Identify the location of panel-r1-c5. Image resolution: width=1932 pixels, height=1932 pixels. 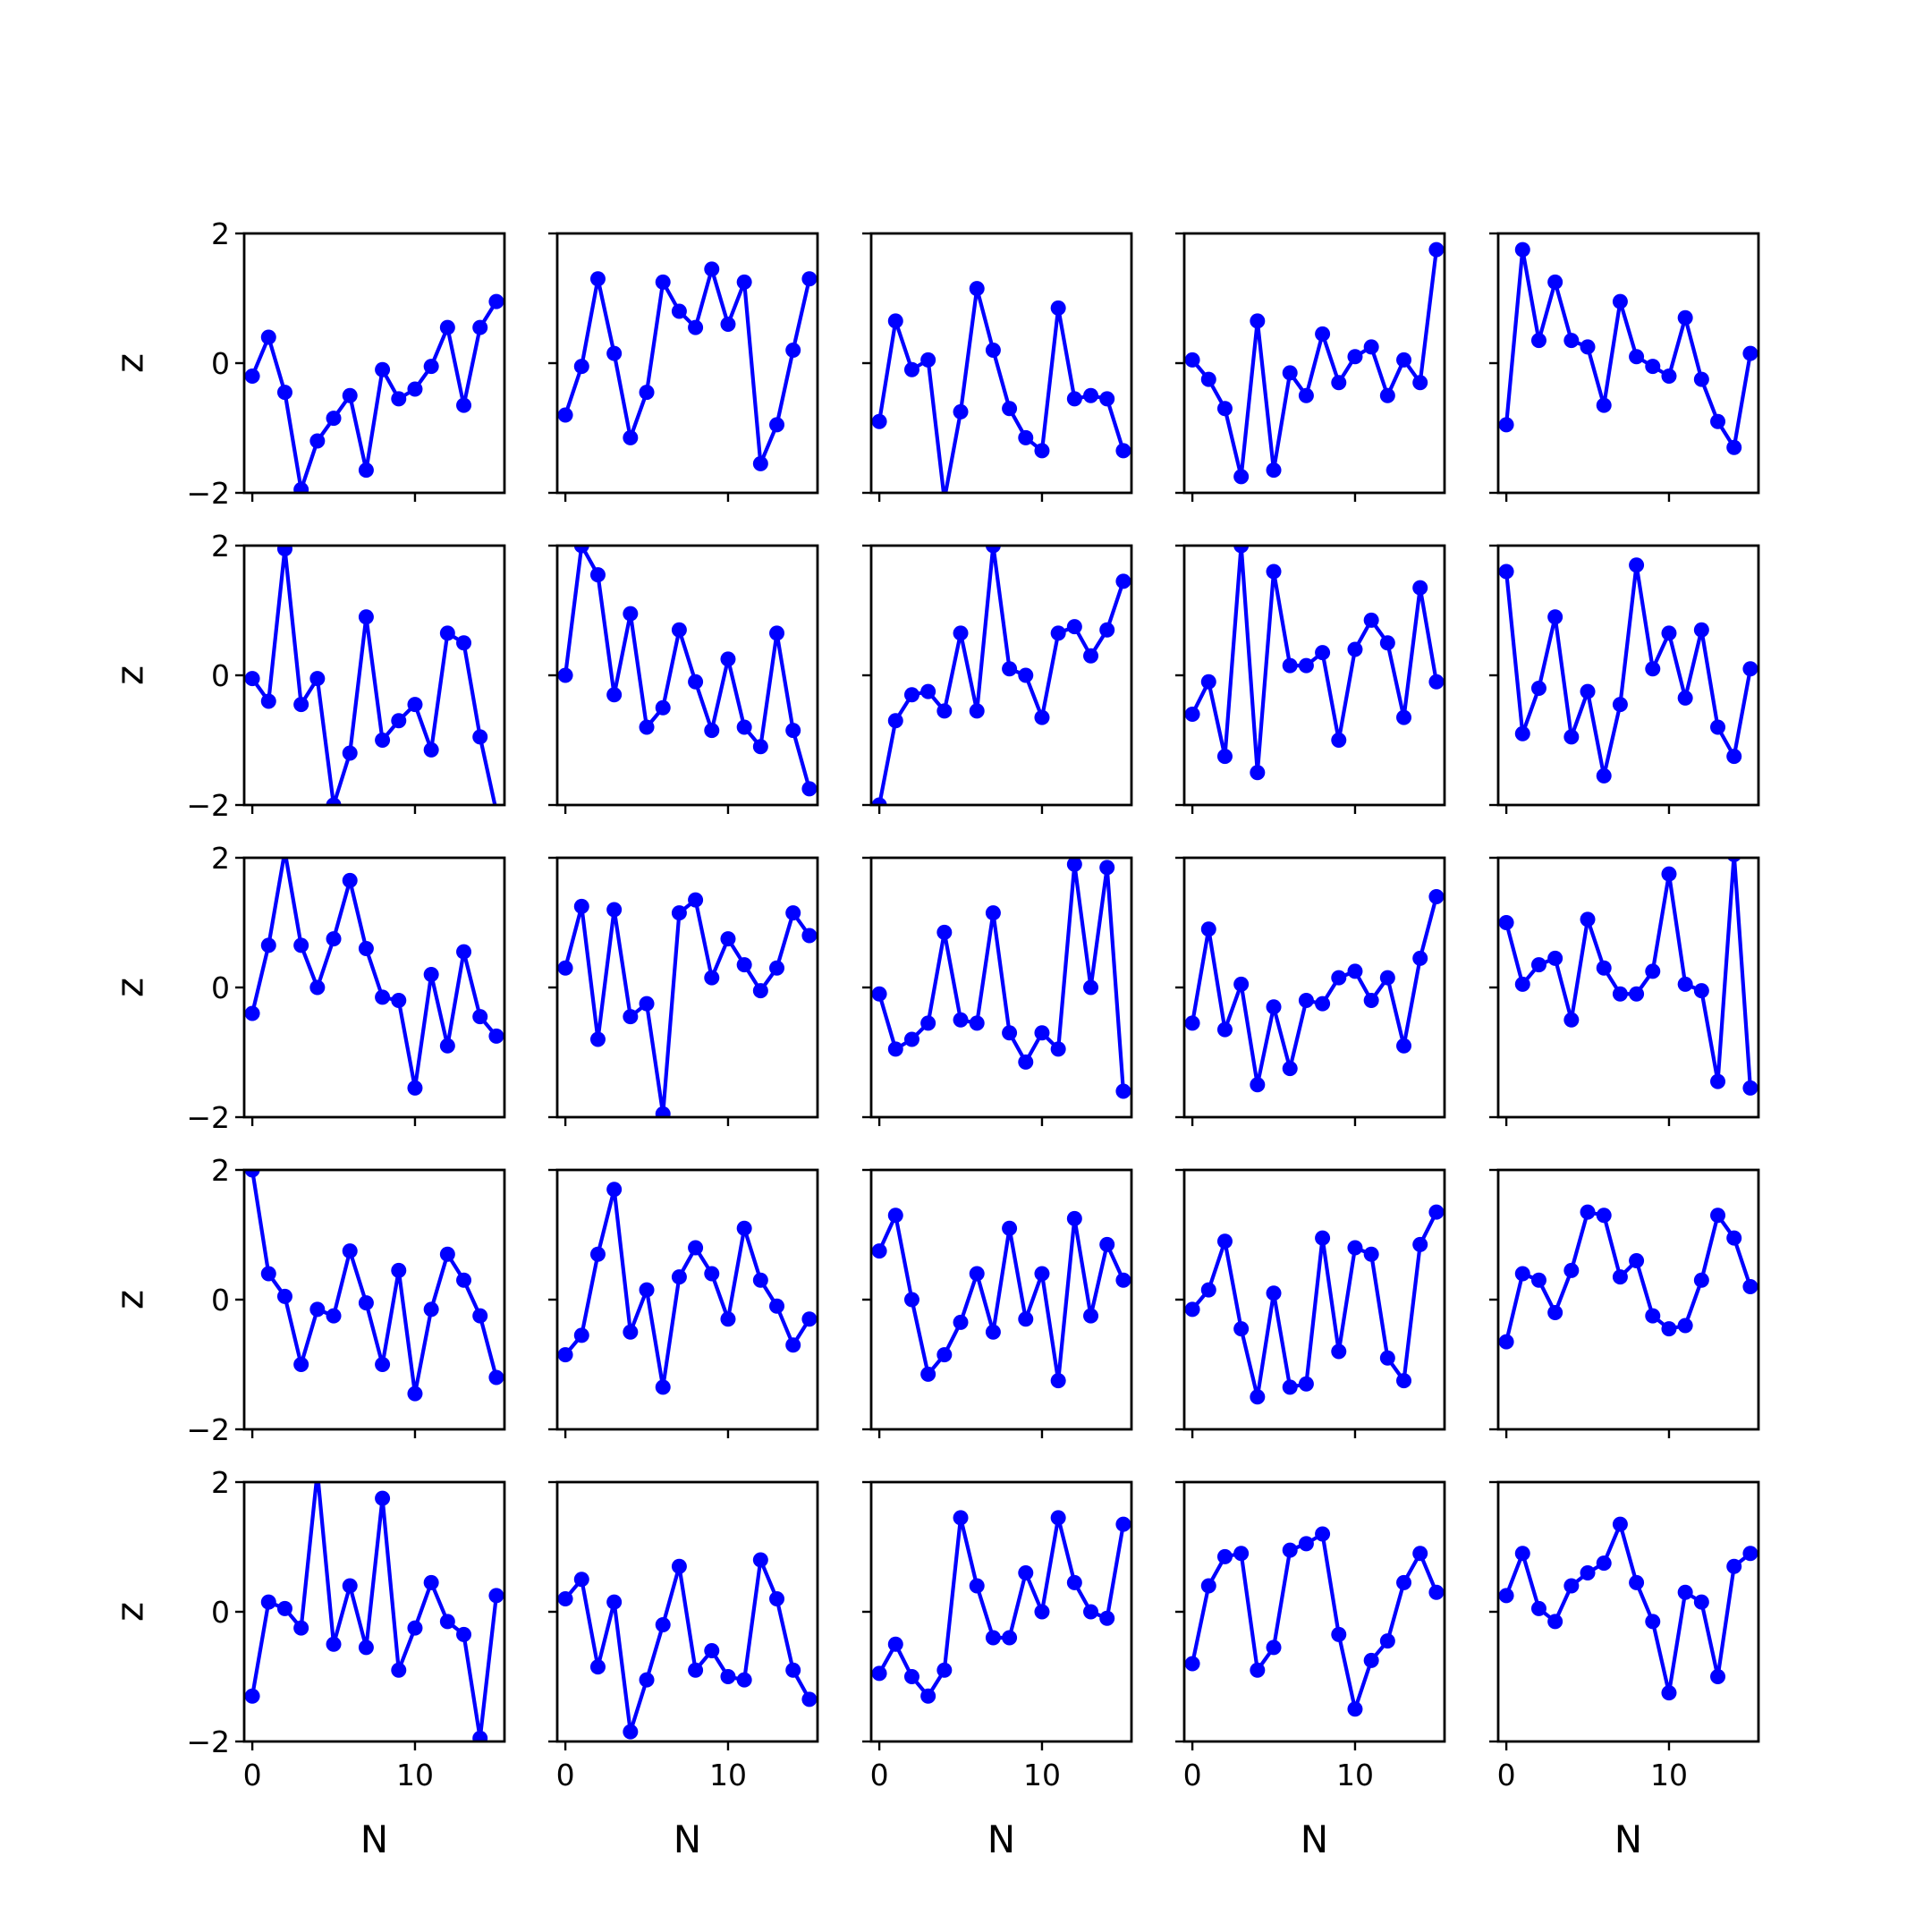
(1624, 367).